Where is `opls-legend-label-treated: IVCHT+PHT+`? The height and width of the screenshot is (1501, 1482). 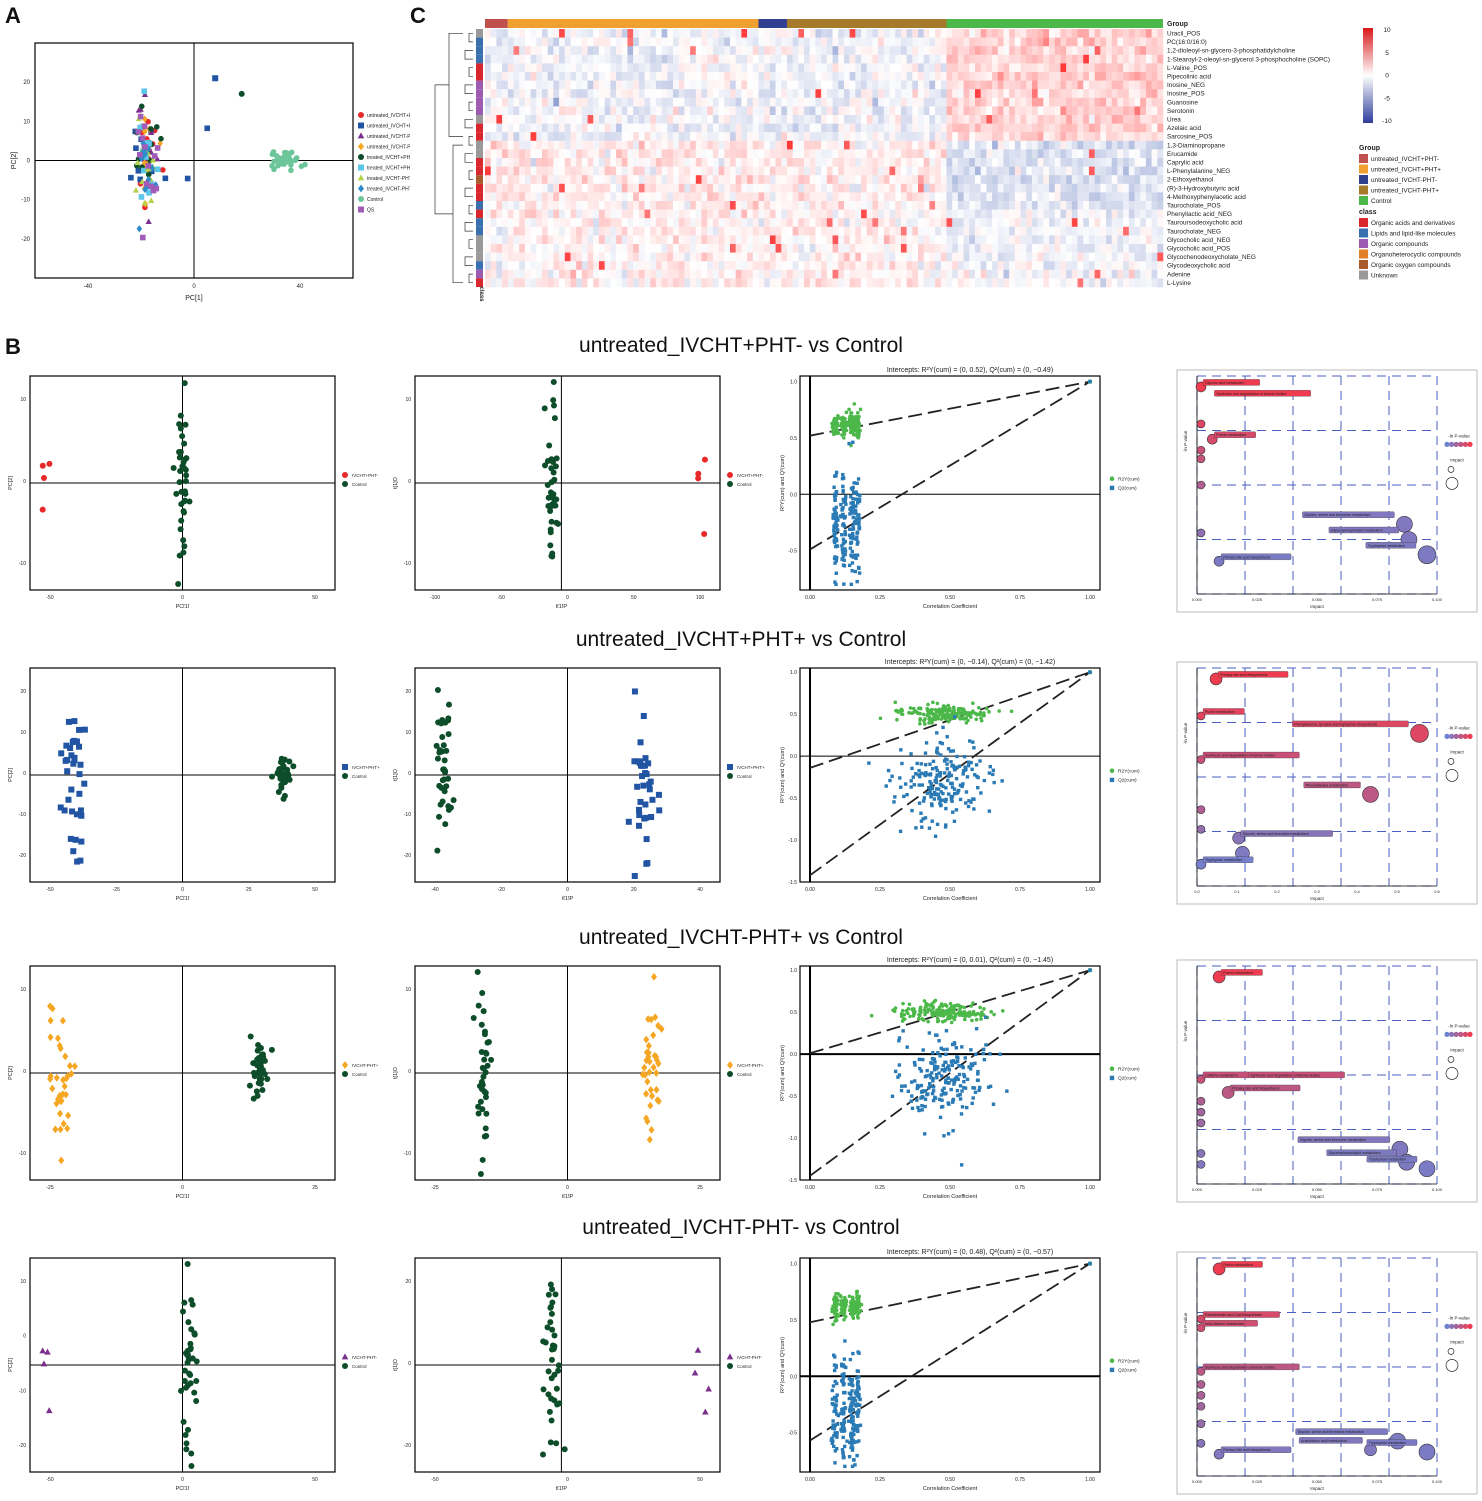
opls-legend-label-treated: IVCHT+PHT+ is located at coordinates (751, 767).